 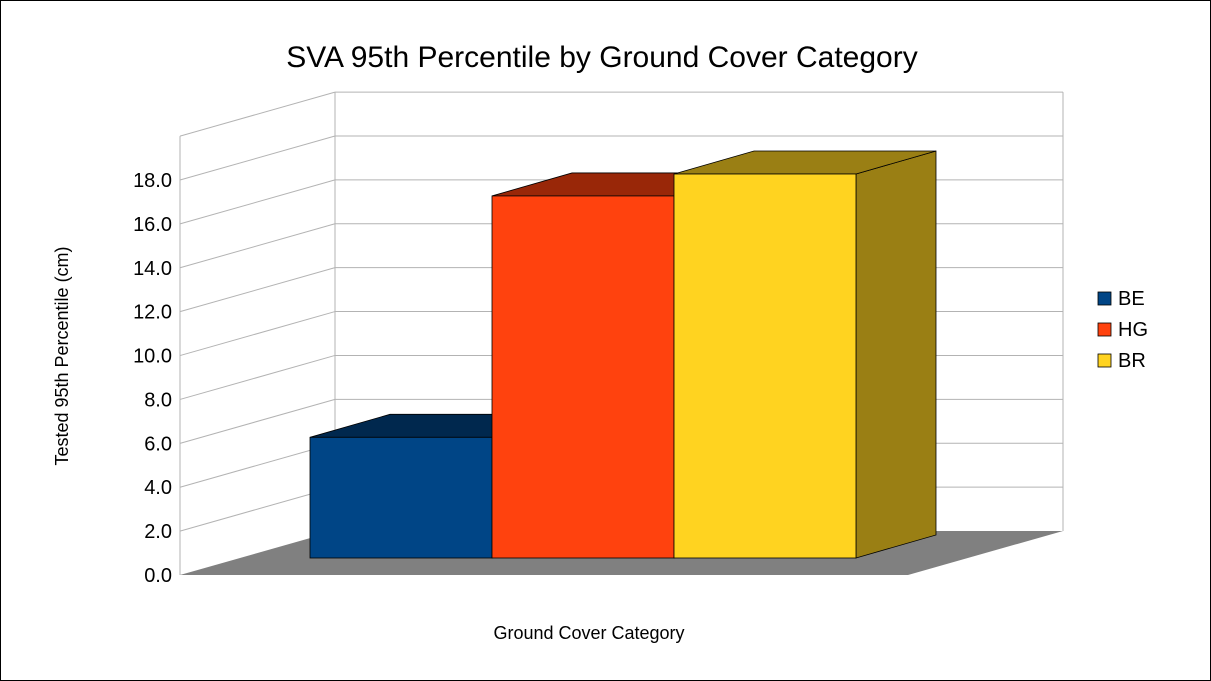 I want to click on legend: BE HG BR, so click(x=1122, y=330).